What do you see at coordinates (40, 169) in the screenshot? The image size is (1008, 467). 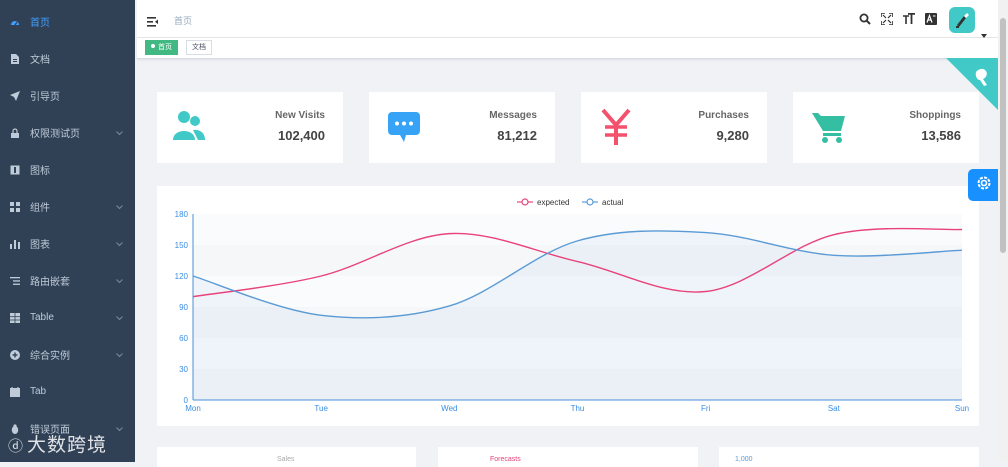 I see `sidebar-item-label: 图标` at bounding box center [40, 169].